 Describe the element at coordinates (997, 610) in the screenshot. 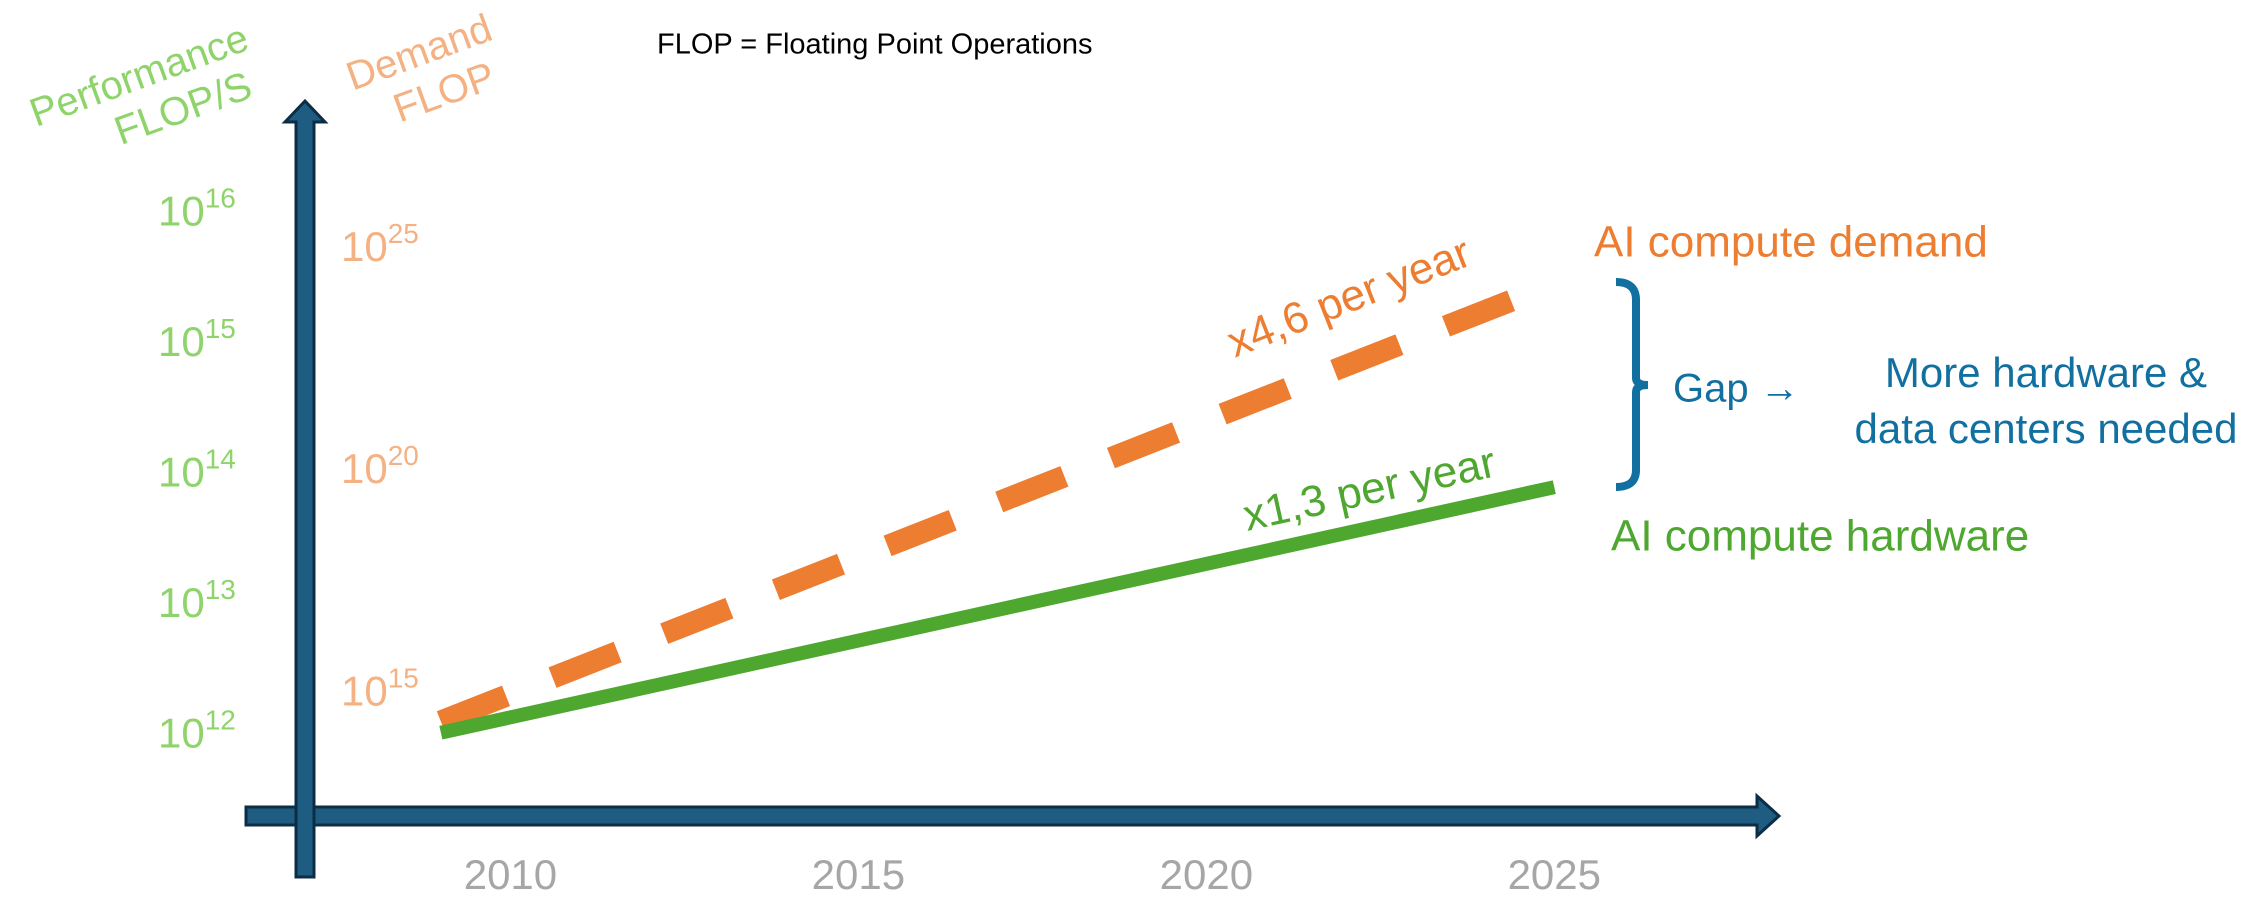

I see `series-line` at that location.